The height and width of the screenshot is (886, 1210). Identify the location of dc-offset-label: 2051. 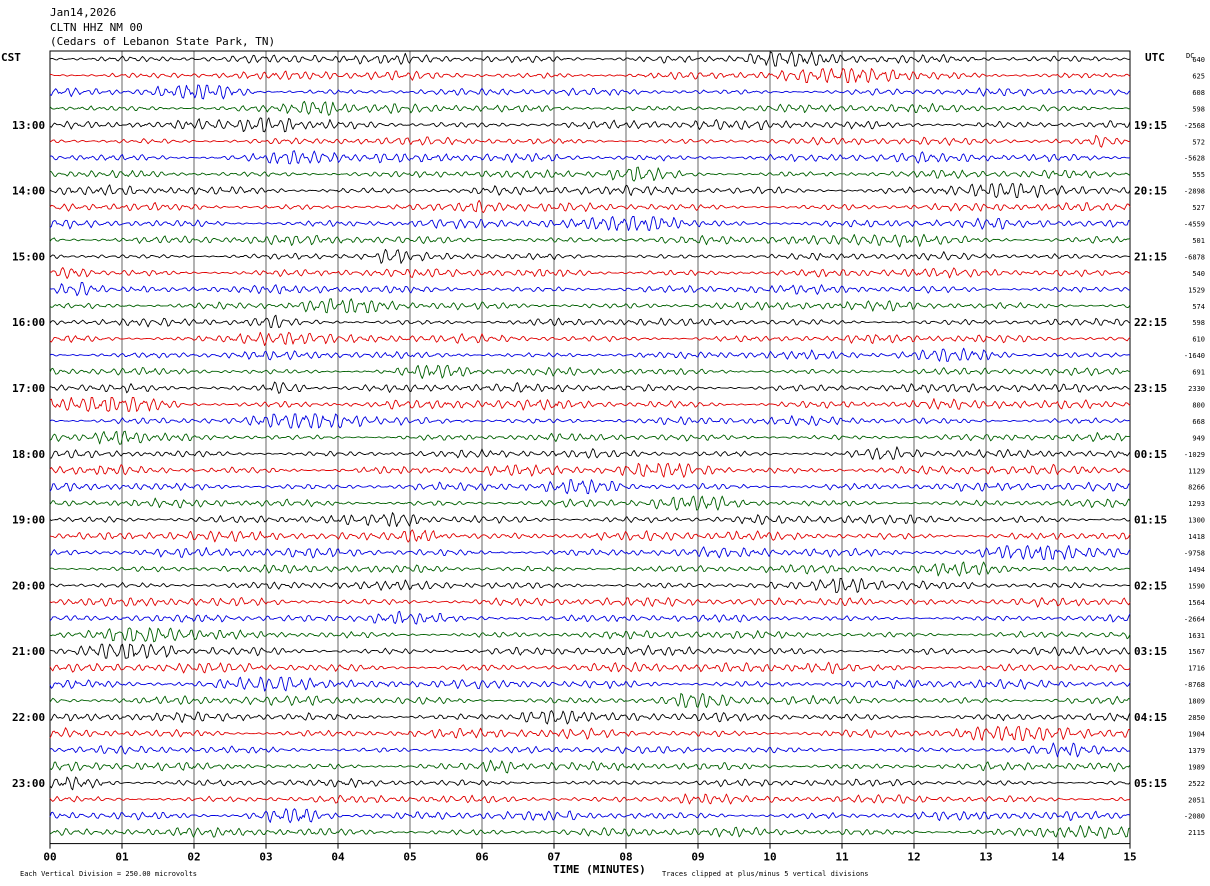
(1196, 800).